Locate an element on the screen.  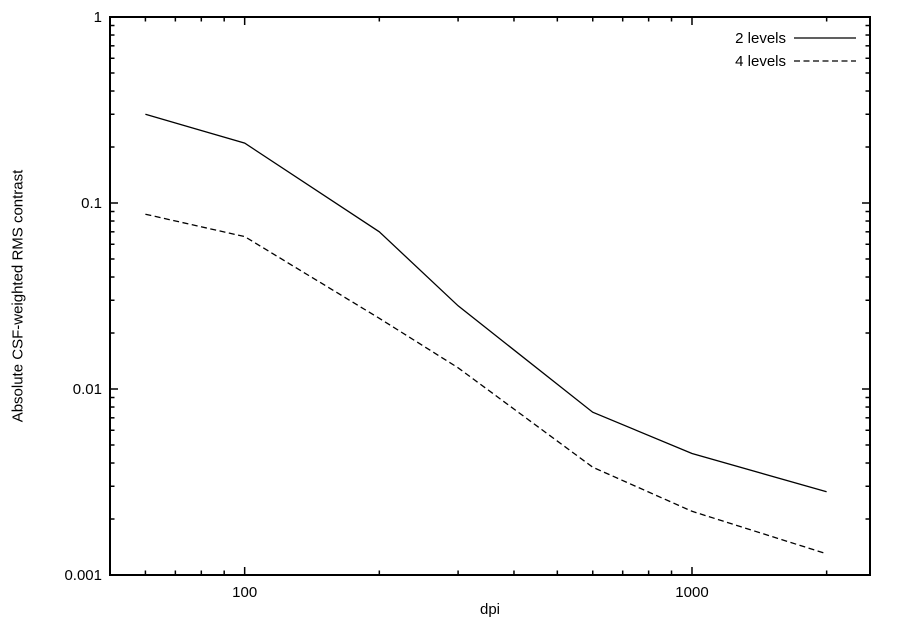
x-tick-label: 1000 is located at coordinates (691, 592).